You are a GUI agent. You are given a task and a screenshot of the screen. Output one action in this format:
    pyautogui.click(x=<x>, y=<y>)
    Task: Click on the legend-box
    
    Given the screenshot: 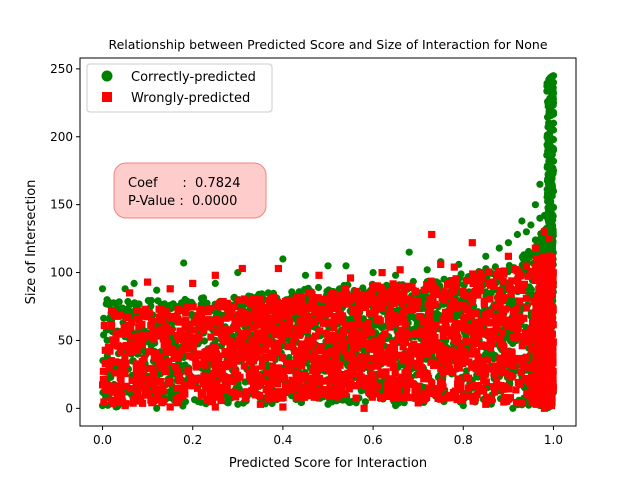 What is the action you would take?
    pyautogui.click(x=179, y=88)
    